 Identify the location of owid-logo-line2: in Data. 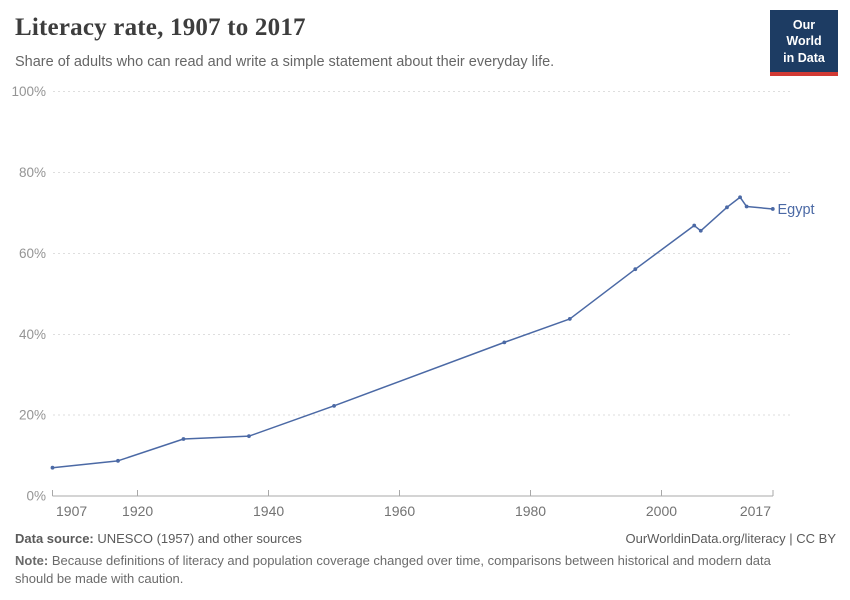
(804, 57).